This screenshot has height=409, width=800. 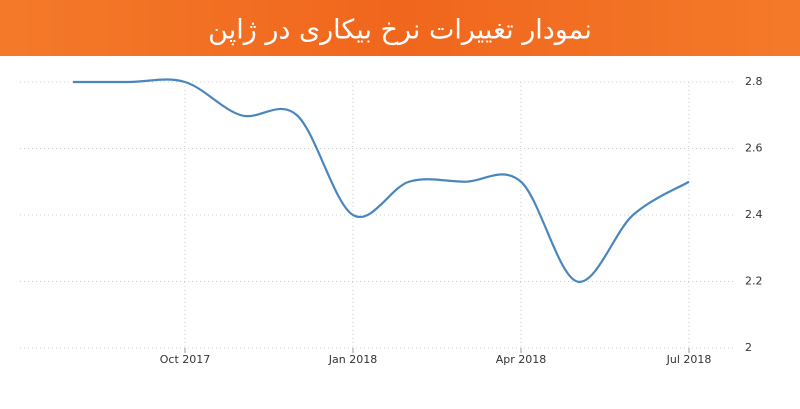 What do you see at coordinates (689, 359) in the screenshot?
I see `x-tick-label: Jul 2018` at bounding box center [689, 359].